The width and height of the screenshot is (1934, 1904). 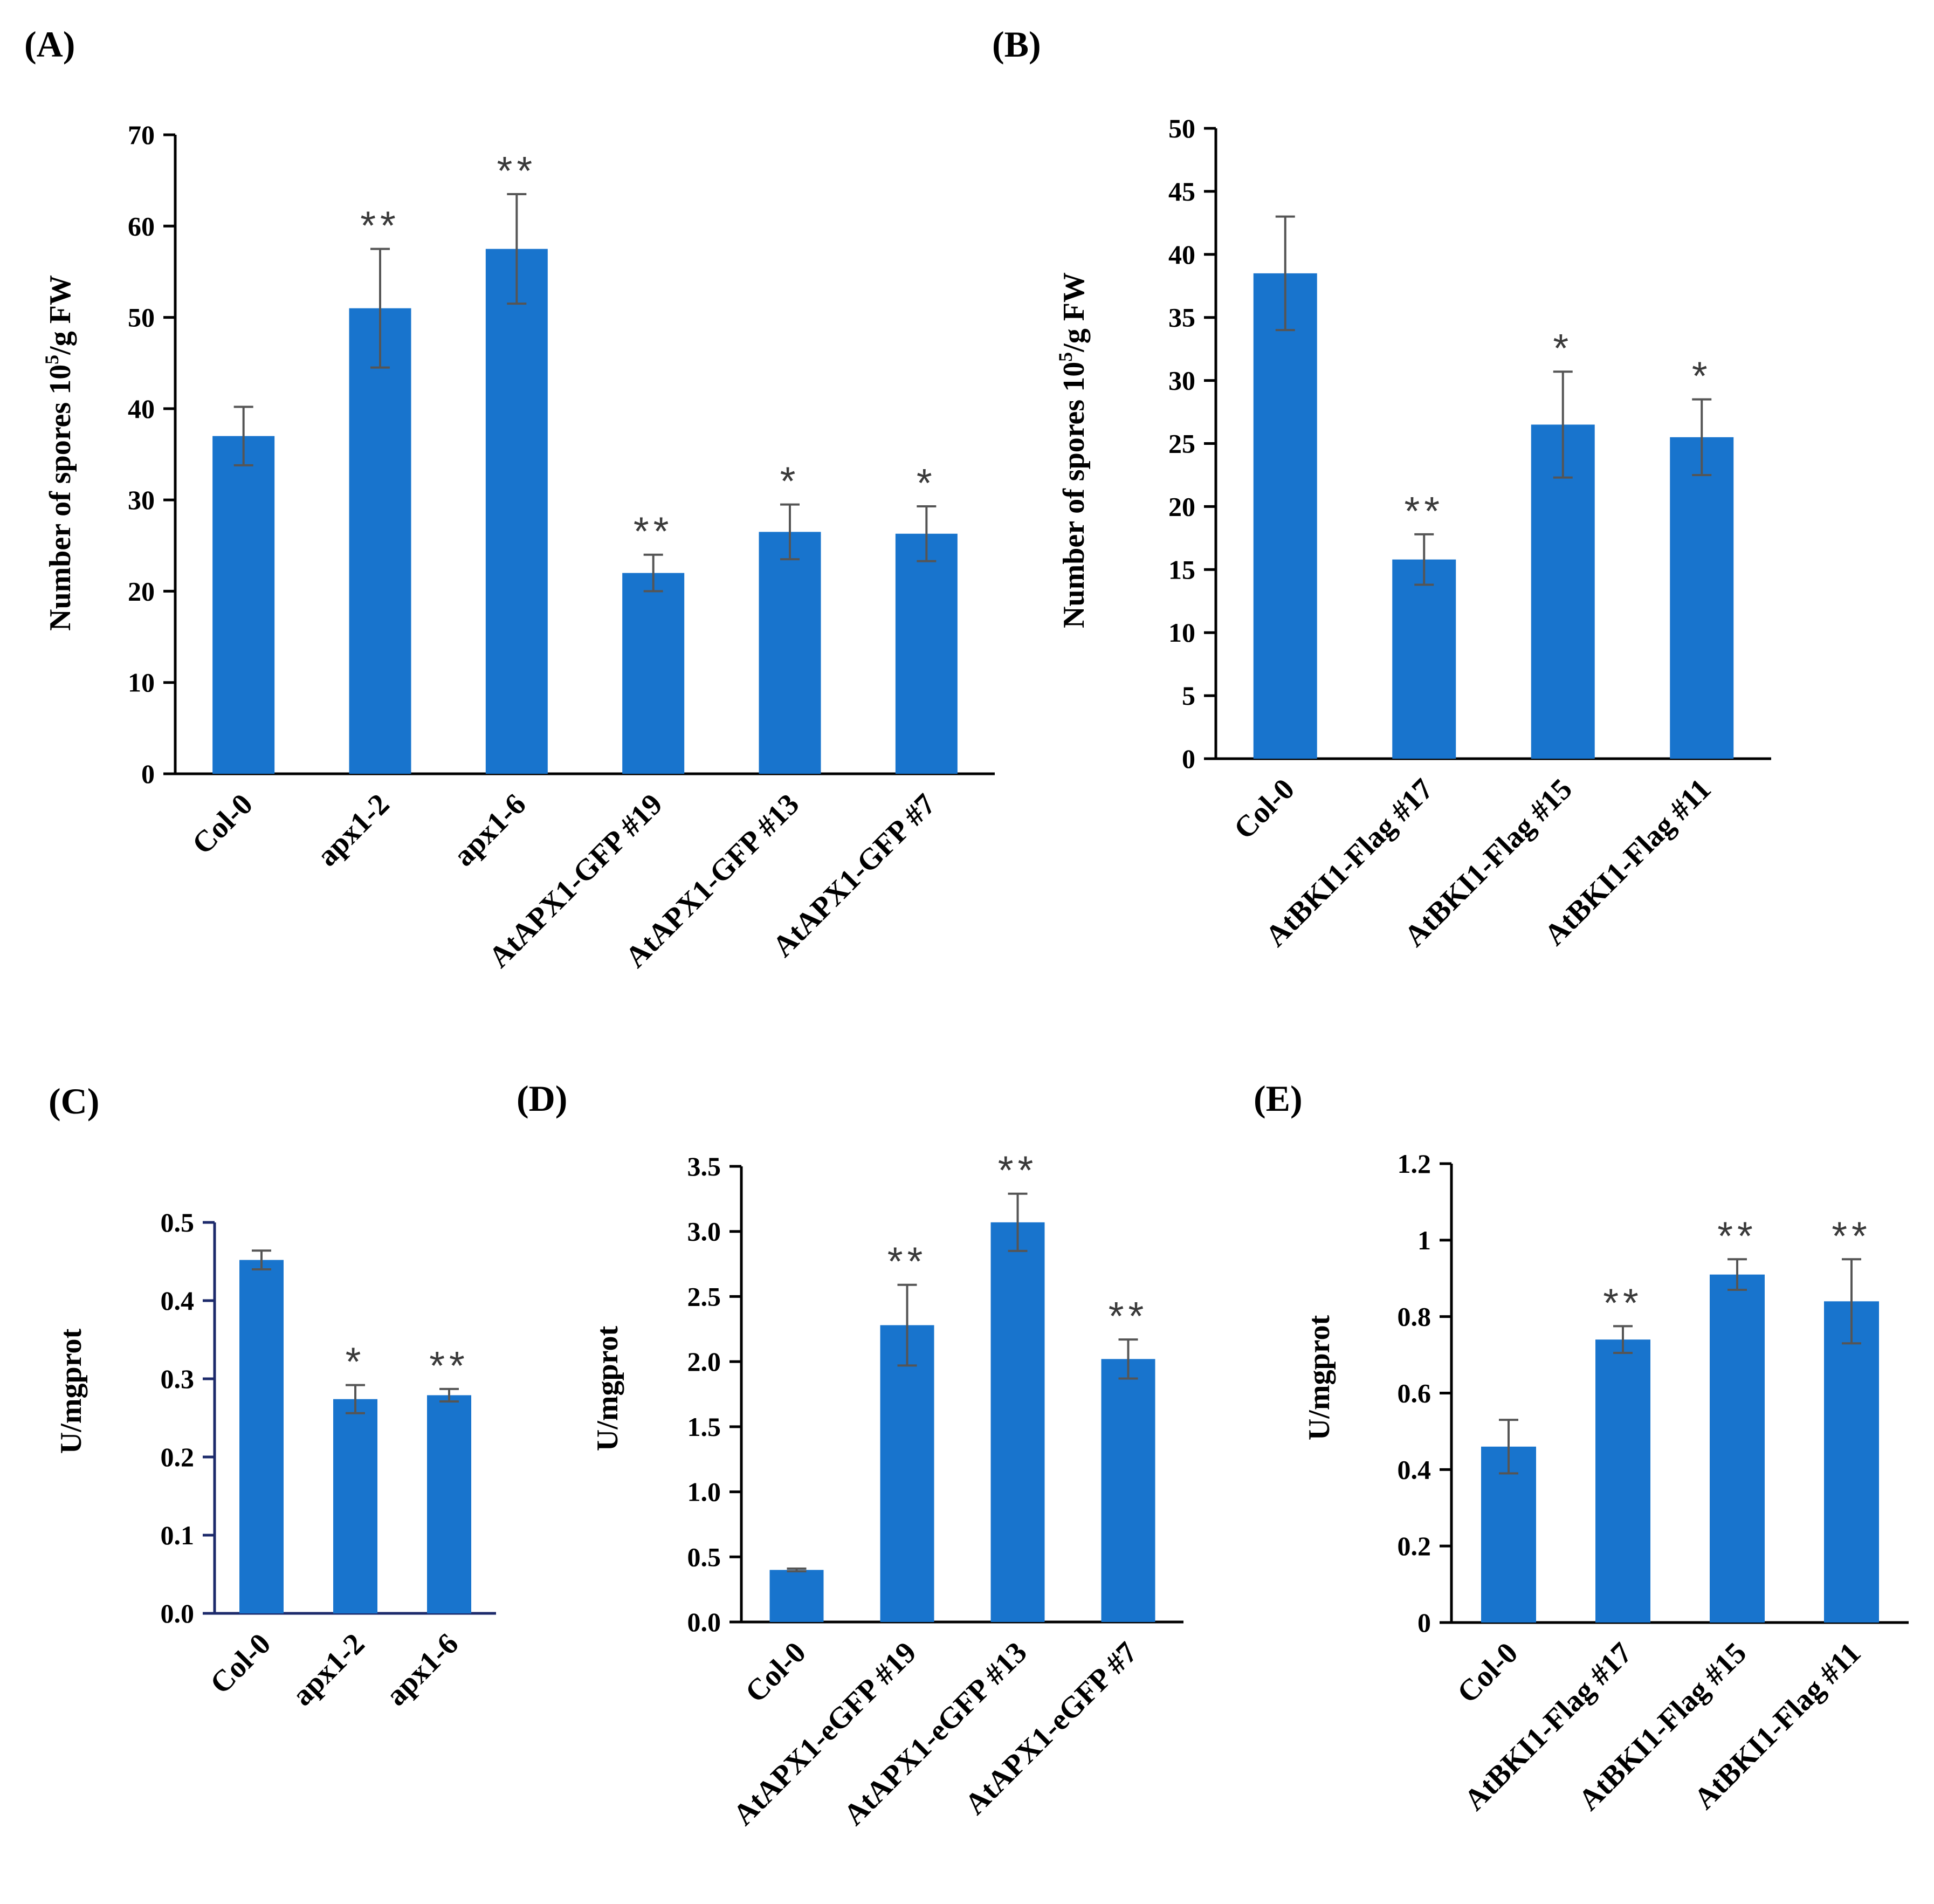 I want to click on plot-area-c: 0.0 0.1 0.2 0.3 0.4 0.5 Col-0 * apx1-2 ** apx1-6, so click(x=328, y=1460).